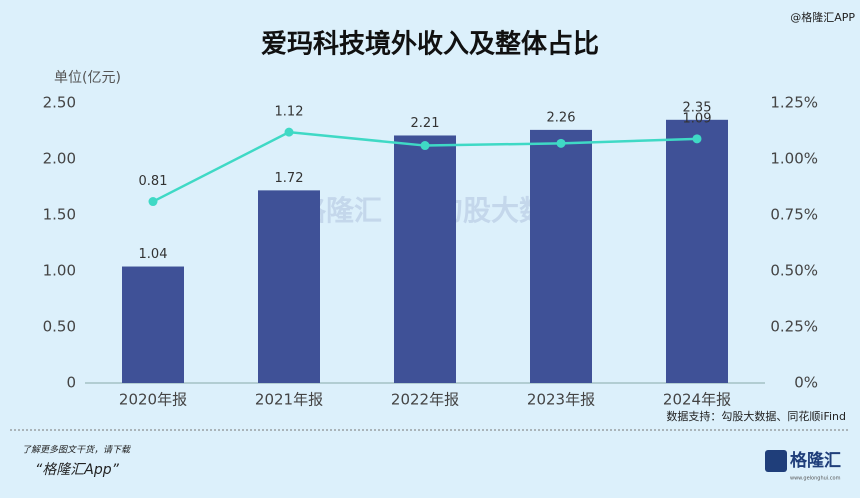  What do you see at coordinates (561, 117) in the screenshot?
I see `bar-value-label: 2.26` at bounding box center [561, 117].